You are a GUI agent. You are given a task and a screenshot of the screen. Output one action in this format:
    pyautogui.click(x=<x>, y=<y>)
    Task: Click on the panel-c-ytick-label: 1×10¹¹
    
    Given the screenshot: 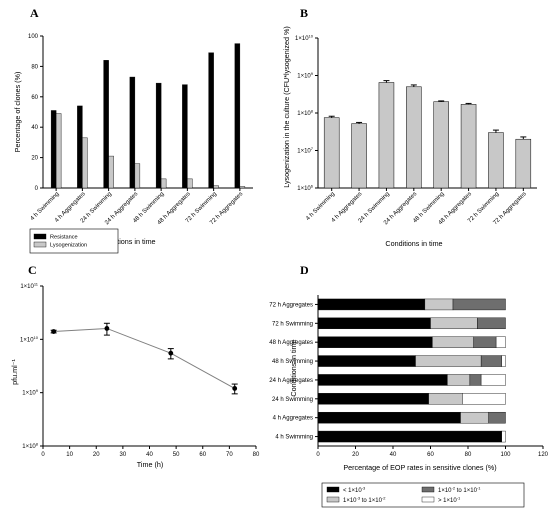 What is the action you would take?
    pyautogui.click(x=29, y=286)
    